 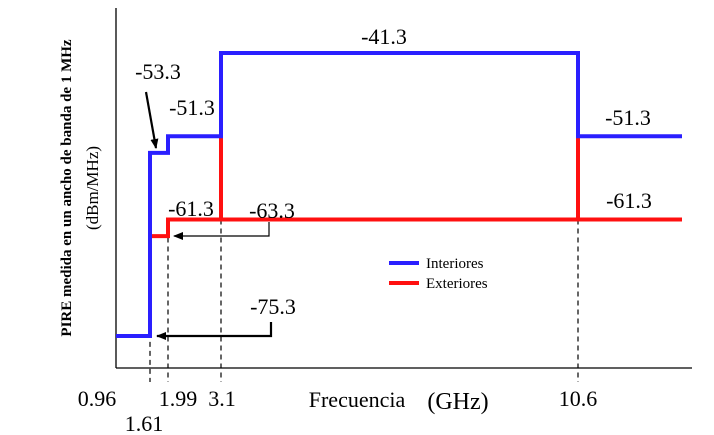 I want to click on annotation-blue-left-level: -51.3, so click(x=192, y=107).